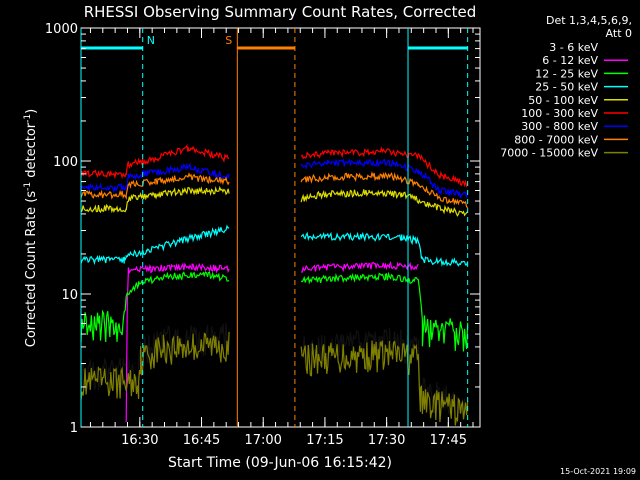 This screenshot has width=640, height=480. Describe the element at coordinates (274, 311) in the screenshot. I see `series-12-25-kev` at that location.